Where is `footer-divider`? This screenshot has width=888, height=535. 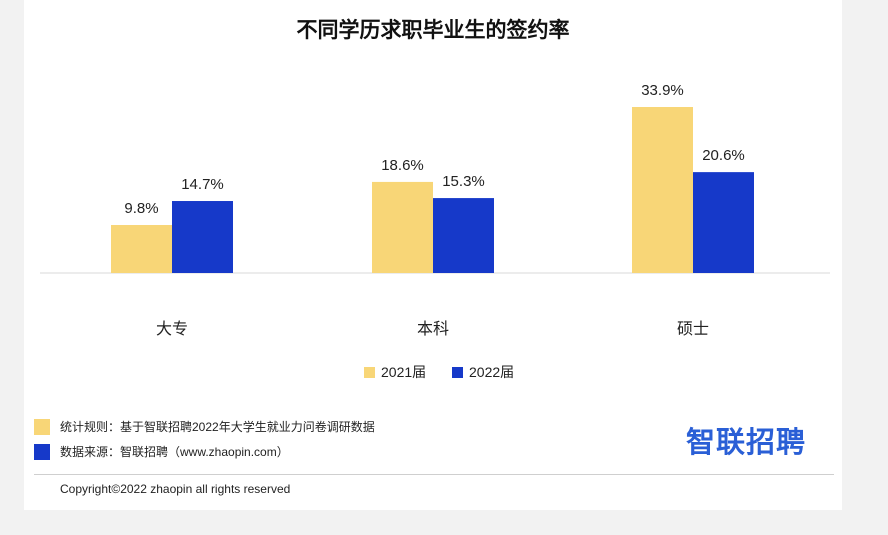 footer-divider is located at coordinates (434, 474).